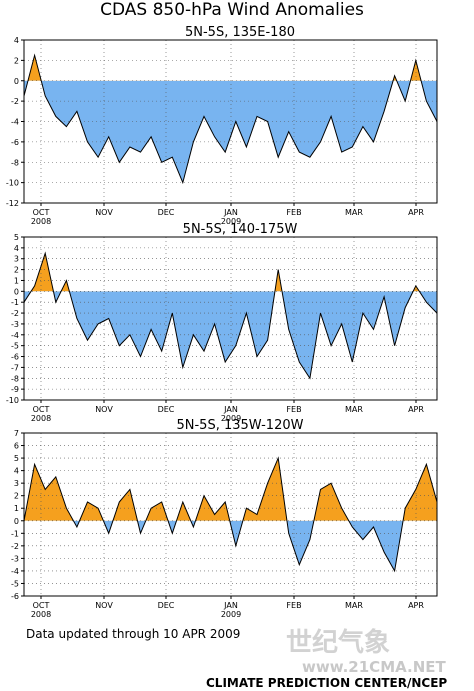  I want to click on y-tick-label: -7, so click(15, 367).